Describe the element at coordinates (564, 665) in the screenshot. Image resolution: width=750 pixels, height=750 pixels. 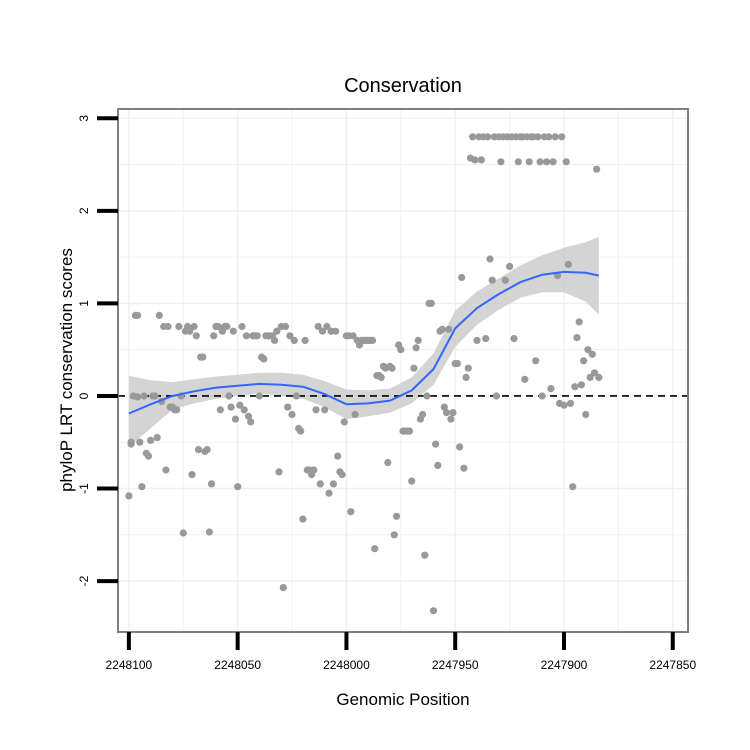
I see `x-tick-label: 2247900` at that location.